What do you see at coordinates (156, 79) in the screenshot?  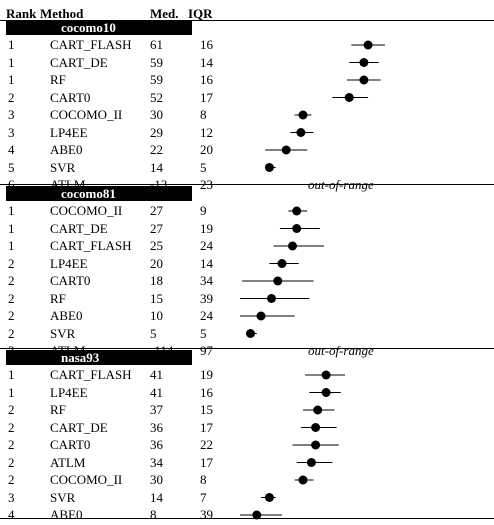 I see `median-cell: 59` at bounding box center [156, 79].